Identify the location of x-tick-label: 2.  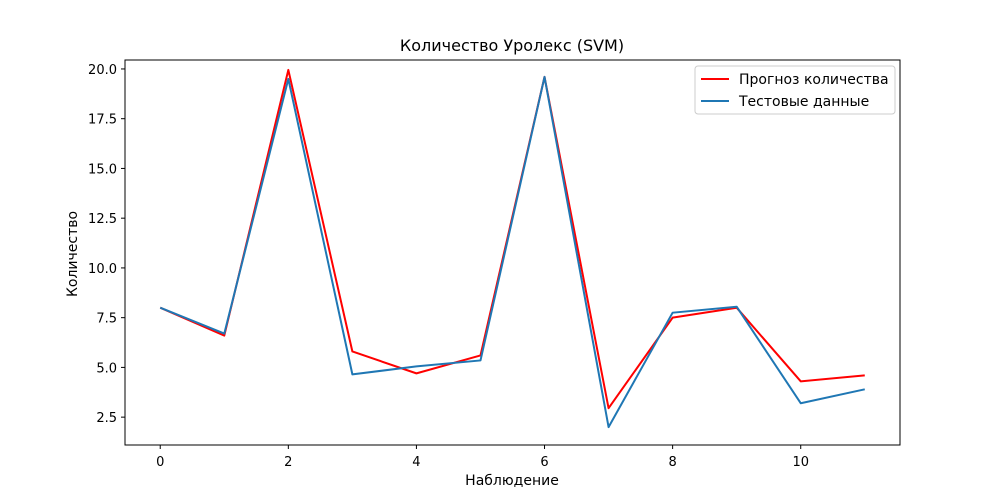
(288, 462).